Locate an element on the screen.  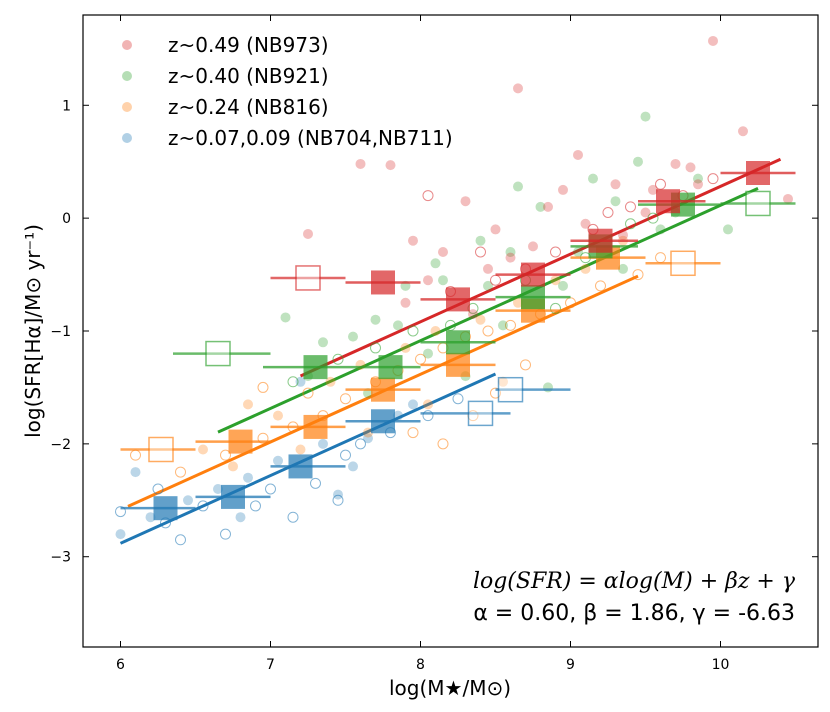
fit-equation: log(SFR) = αlog(M) + βz + γ is located at coordinates (634, 581).